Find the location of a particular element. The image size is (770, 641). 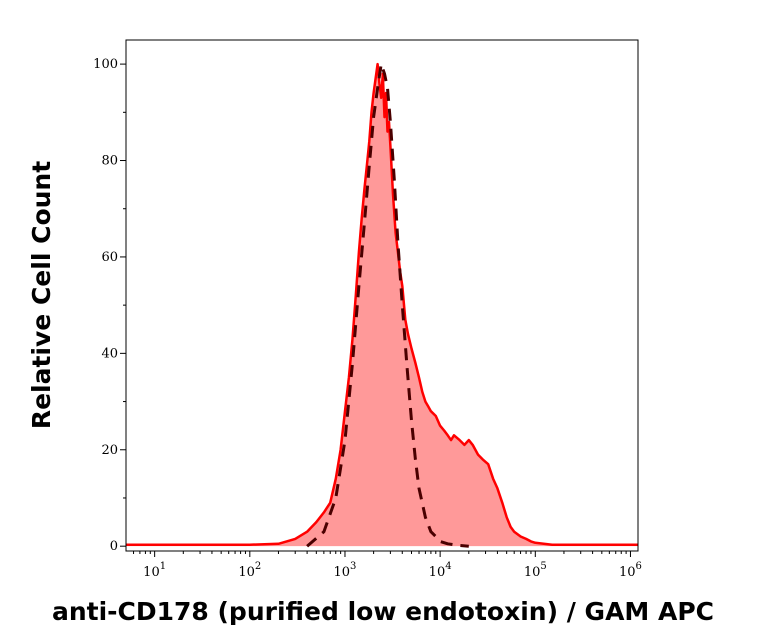

y-tick-label: 0 is located at coordinates (114, 546).